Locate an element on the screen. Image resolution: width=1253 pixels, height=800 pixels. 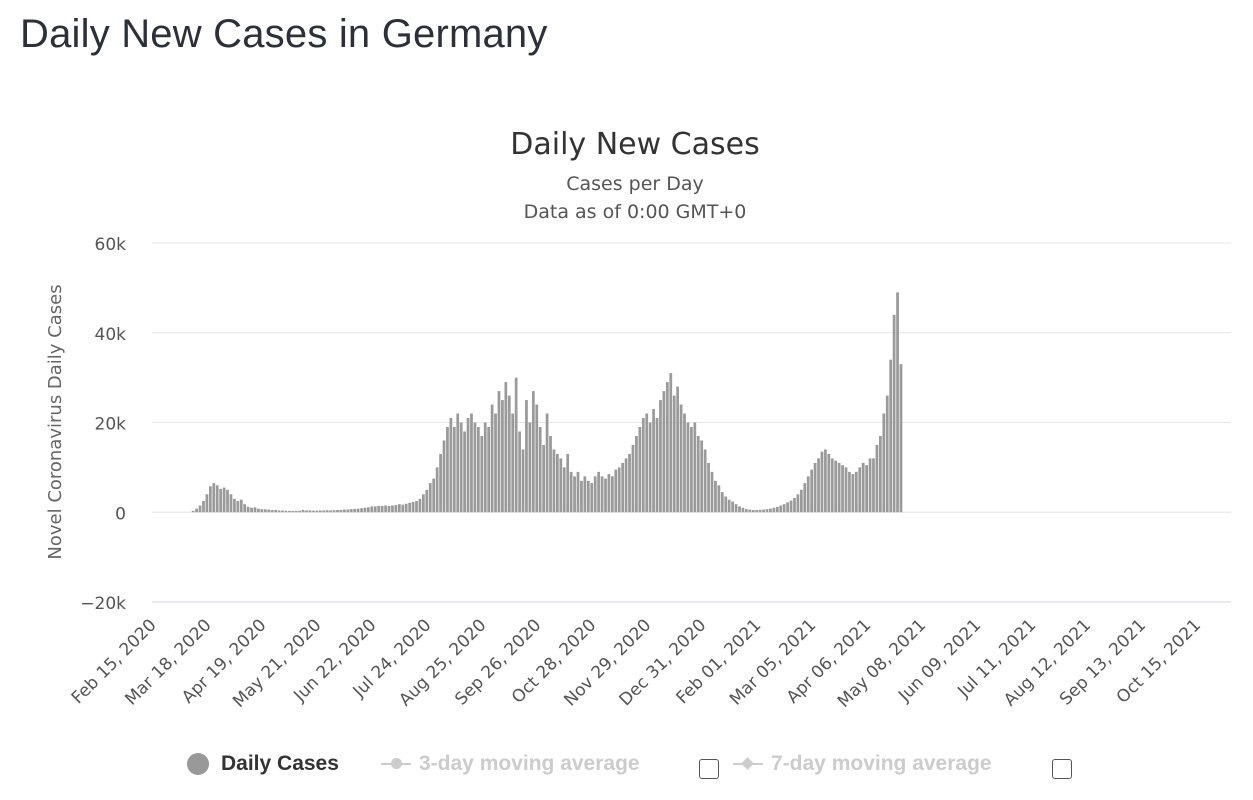
legend-item-7-day-average: 7-day moving average is located at coordinates (862, 764).